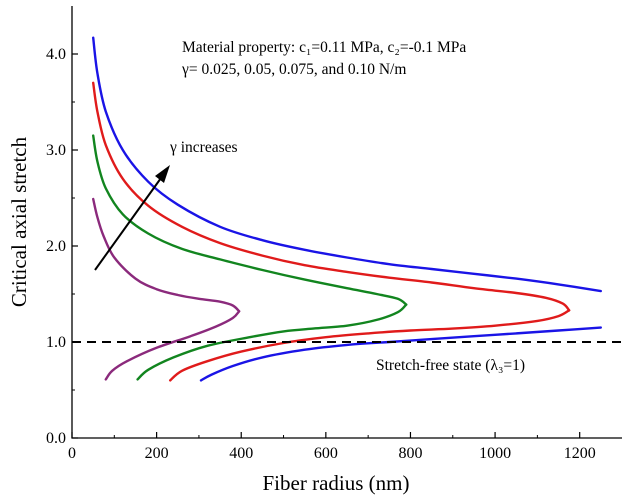  What do you see at coordinates (241, 453) in the screenshot?
I see `x-tick-label: 400` at bounding box center [241, 453].